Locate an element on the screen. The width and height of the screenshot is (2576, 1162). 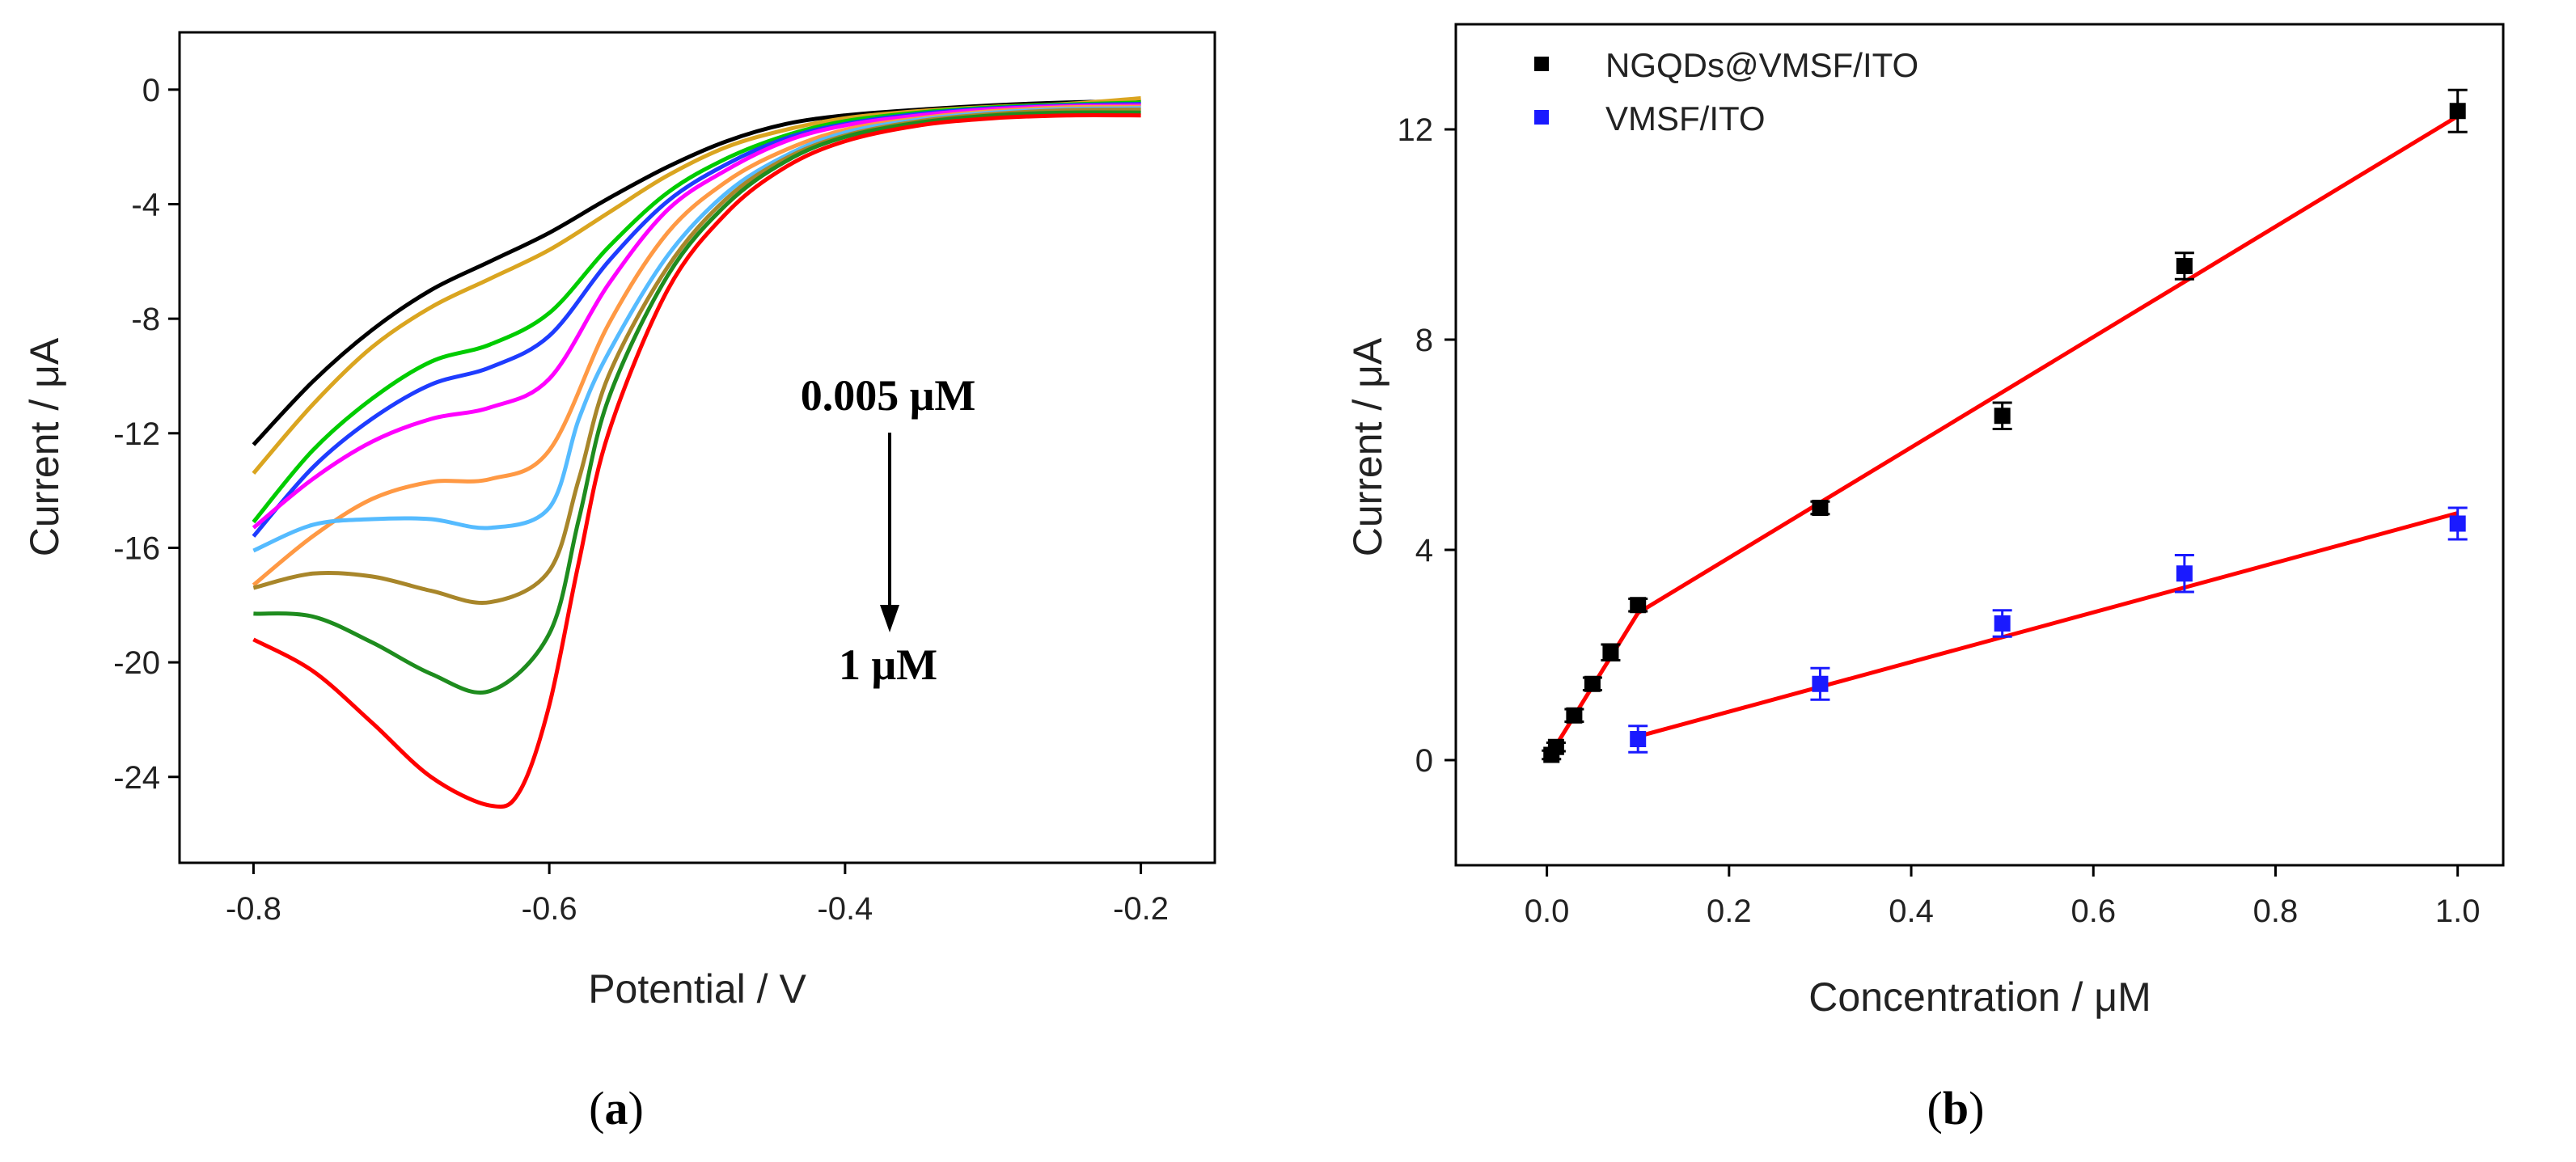
arrow-down-icon is located at coordinates (890, 618).